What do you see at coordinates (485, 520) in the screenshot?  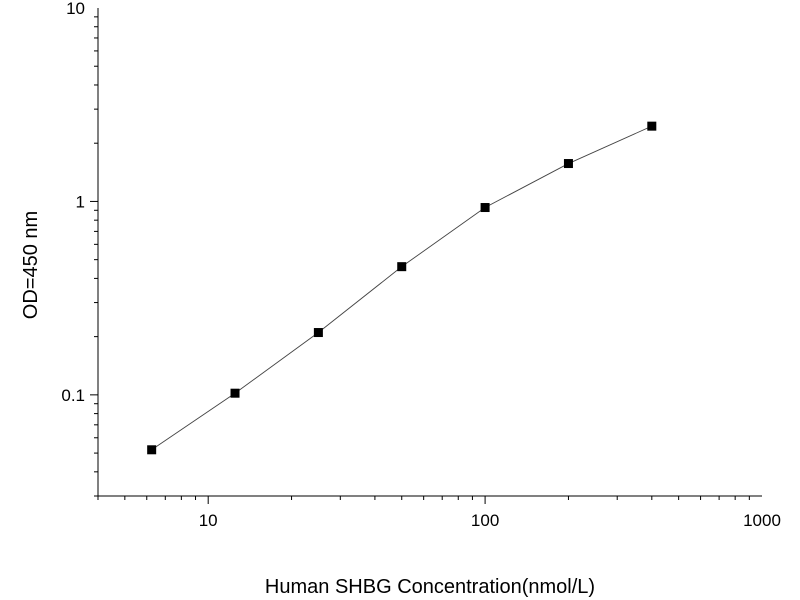 I see `x-tick-label: 100` at bounding box center [485, 520].